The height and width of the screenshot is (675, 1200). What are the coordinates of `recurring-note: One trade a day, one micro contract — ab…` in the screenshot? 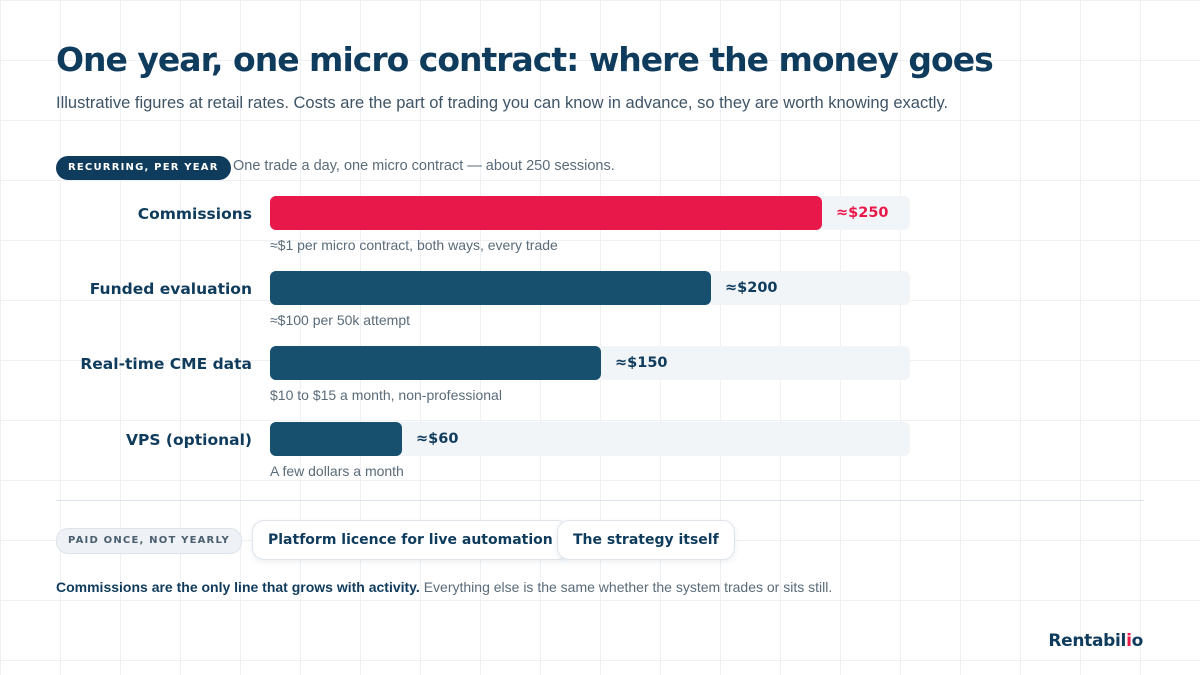 It's located at (424, 166).